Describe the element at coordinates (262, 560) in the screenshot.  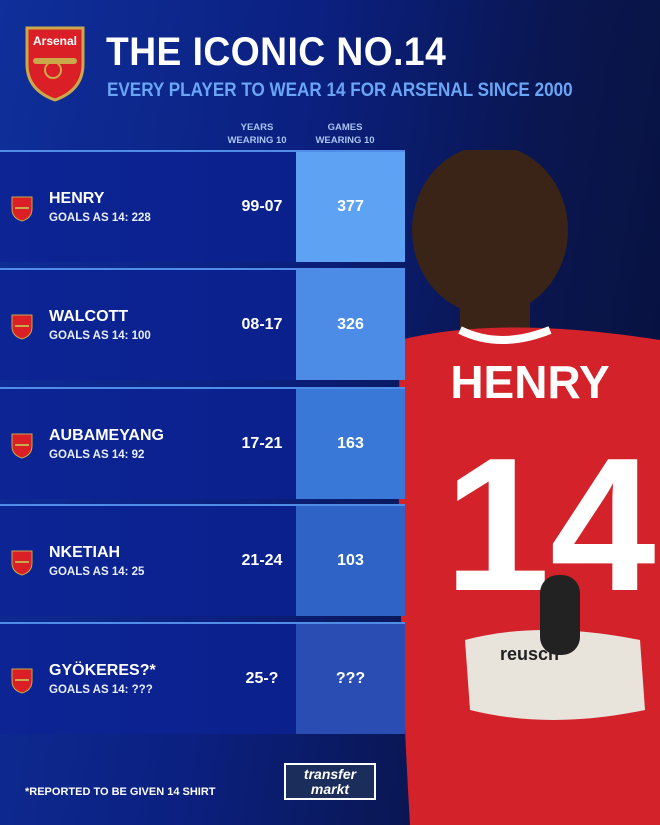
I see `player-years: 21-24` at that location.